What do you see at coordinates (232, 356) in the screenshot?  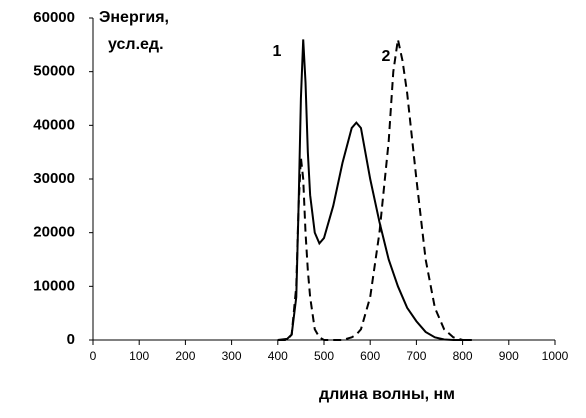 I see `x-tick-label: 300` at bounding box center [232, 356].